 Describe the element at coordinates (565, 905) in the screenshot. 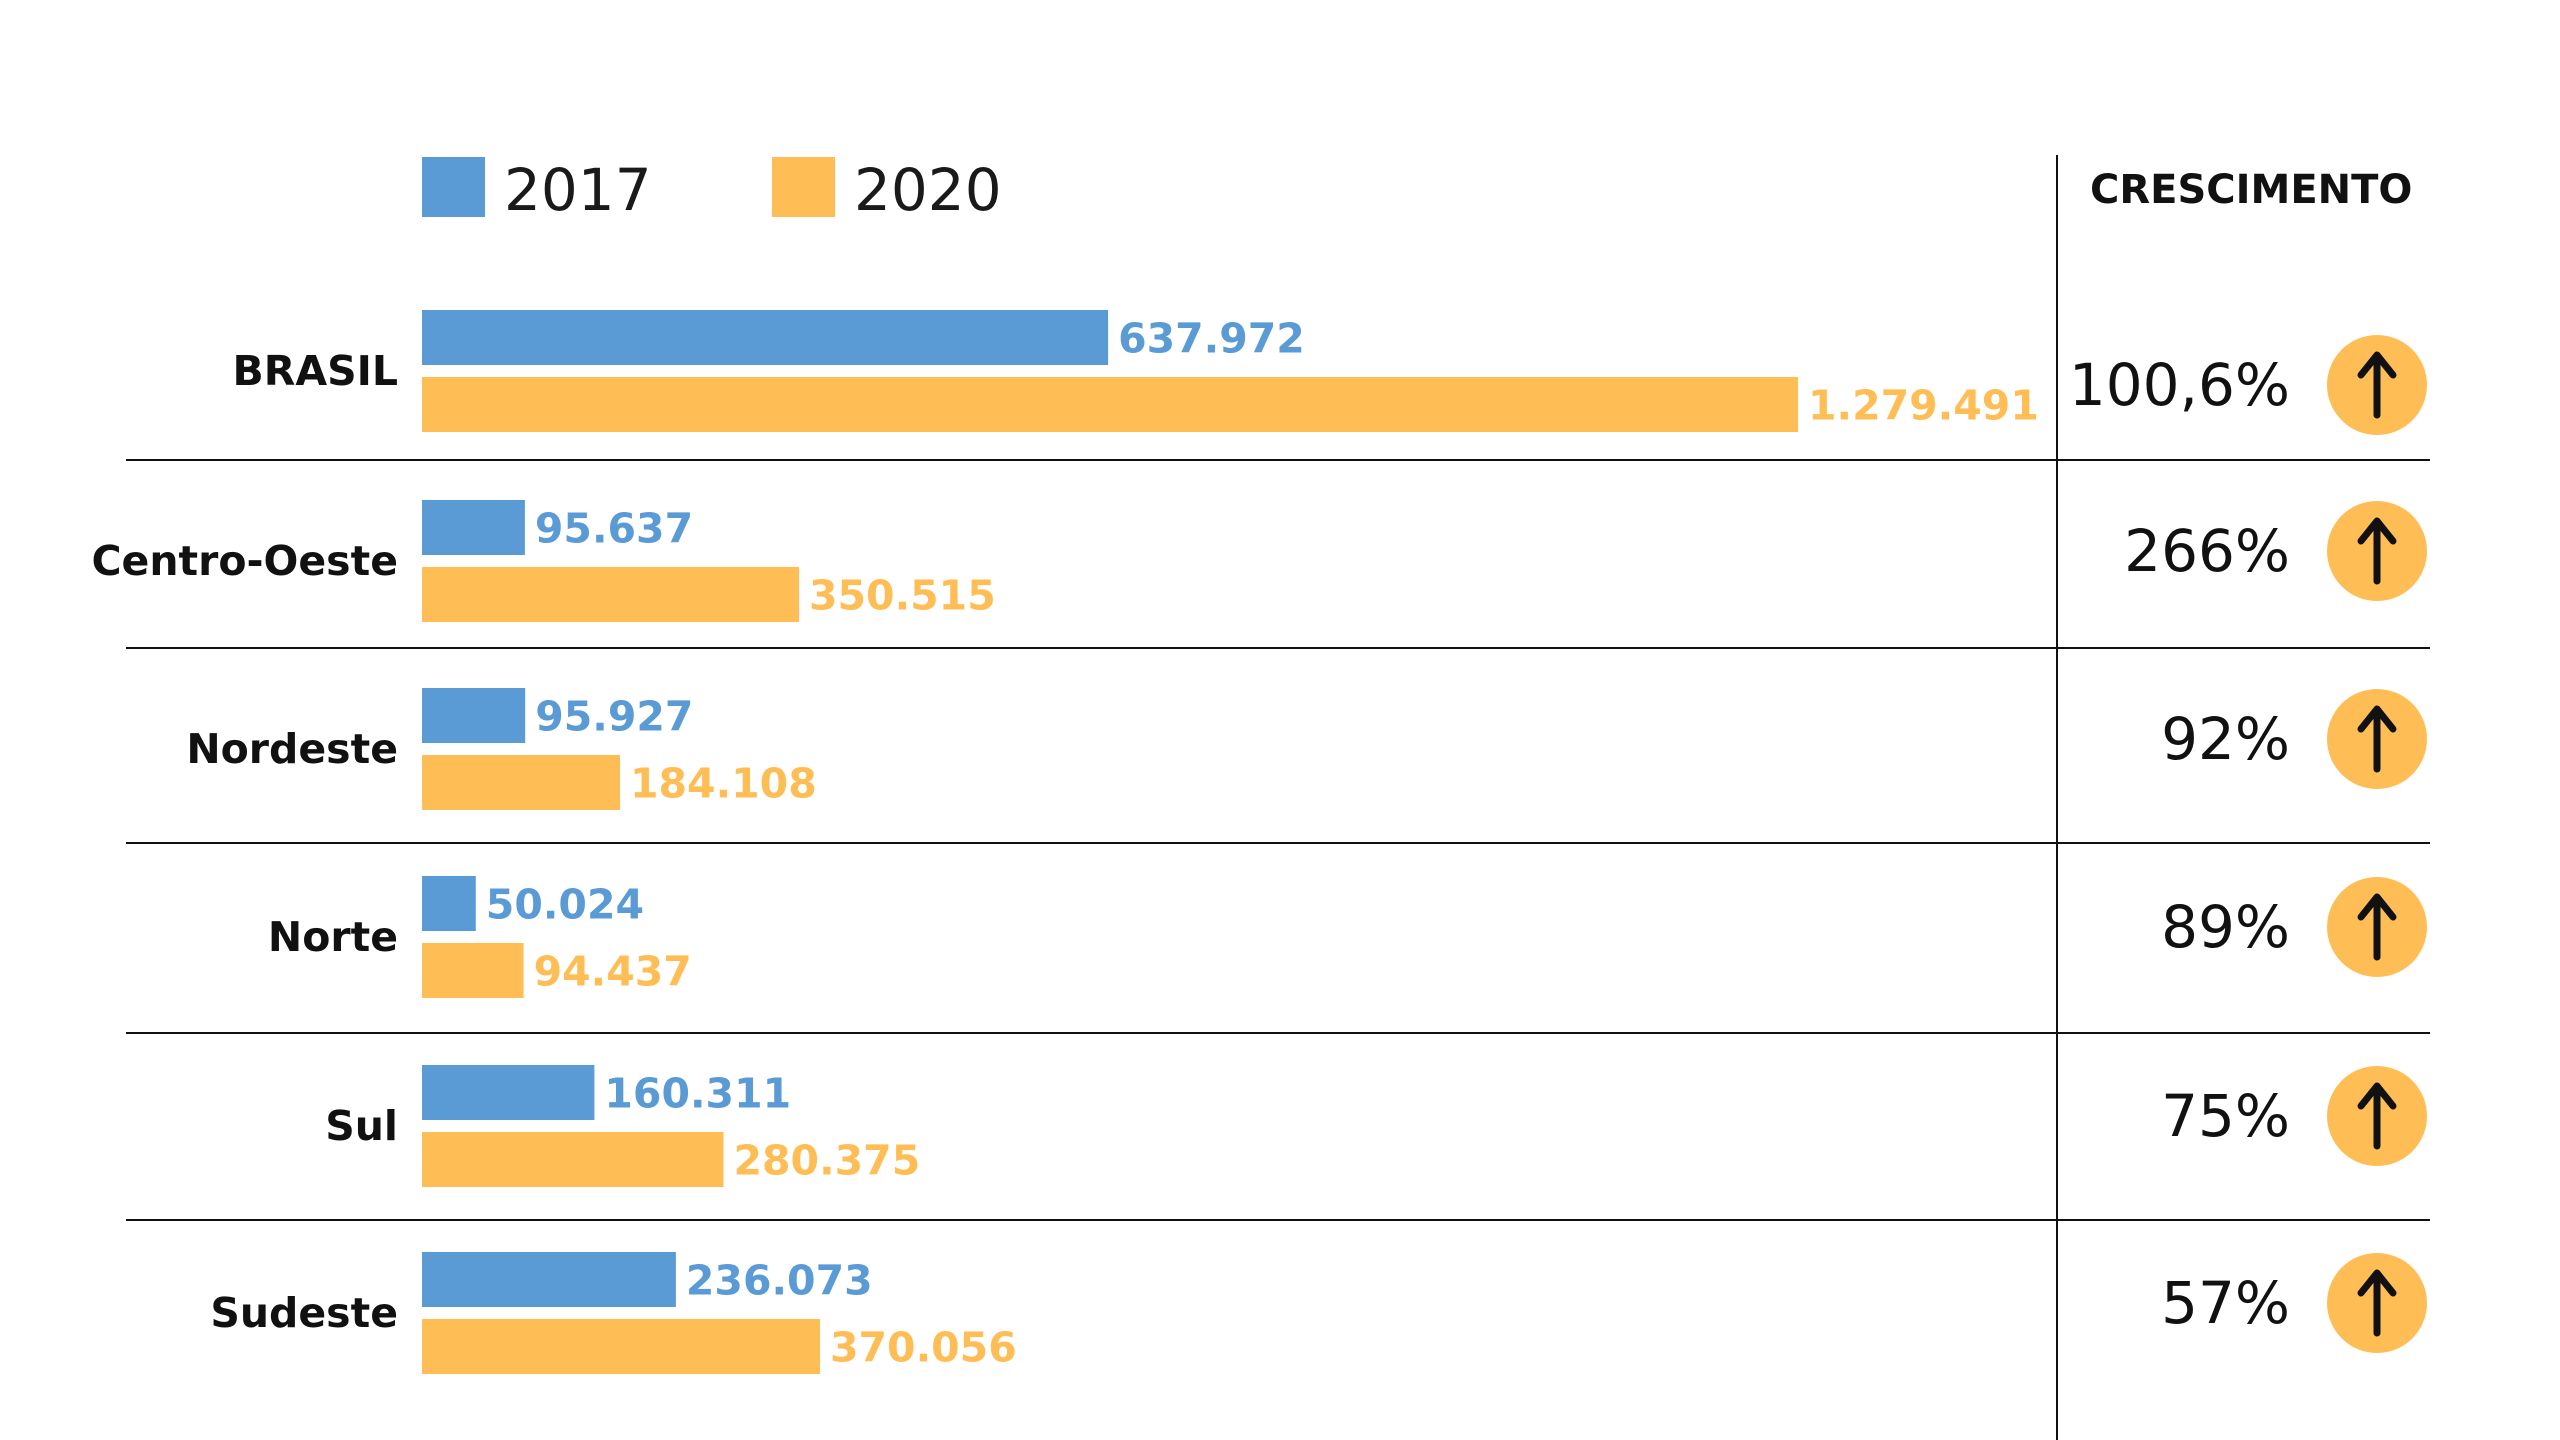

I see `value-label-2017: 50.024` at that location.